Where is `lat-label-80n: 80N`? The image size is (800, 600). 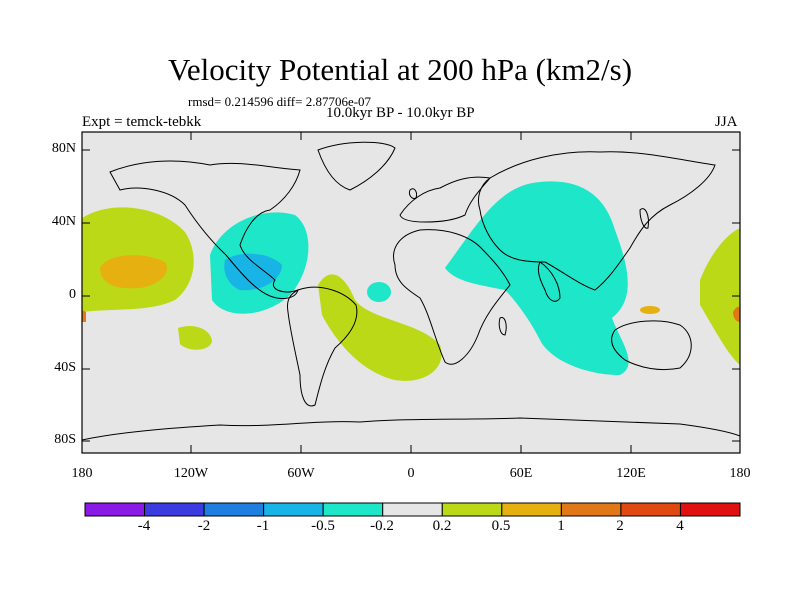 lat-label-80n: 80N is located at coordinates (63, 148).